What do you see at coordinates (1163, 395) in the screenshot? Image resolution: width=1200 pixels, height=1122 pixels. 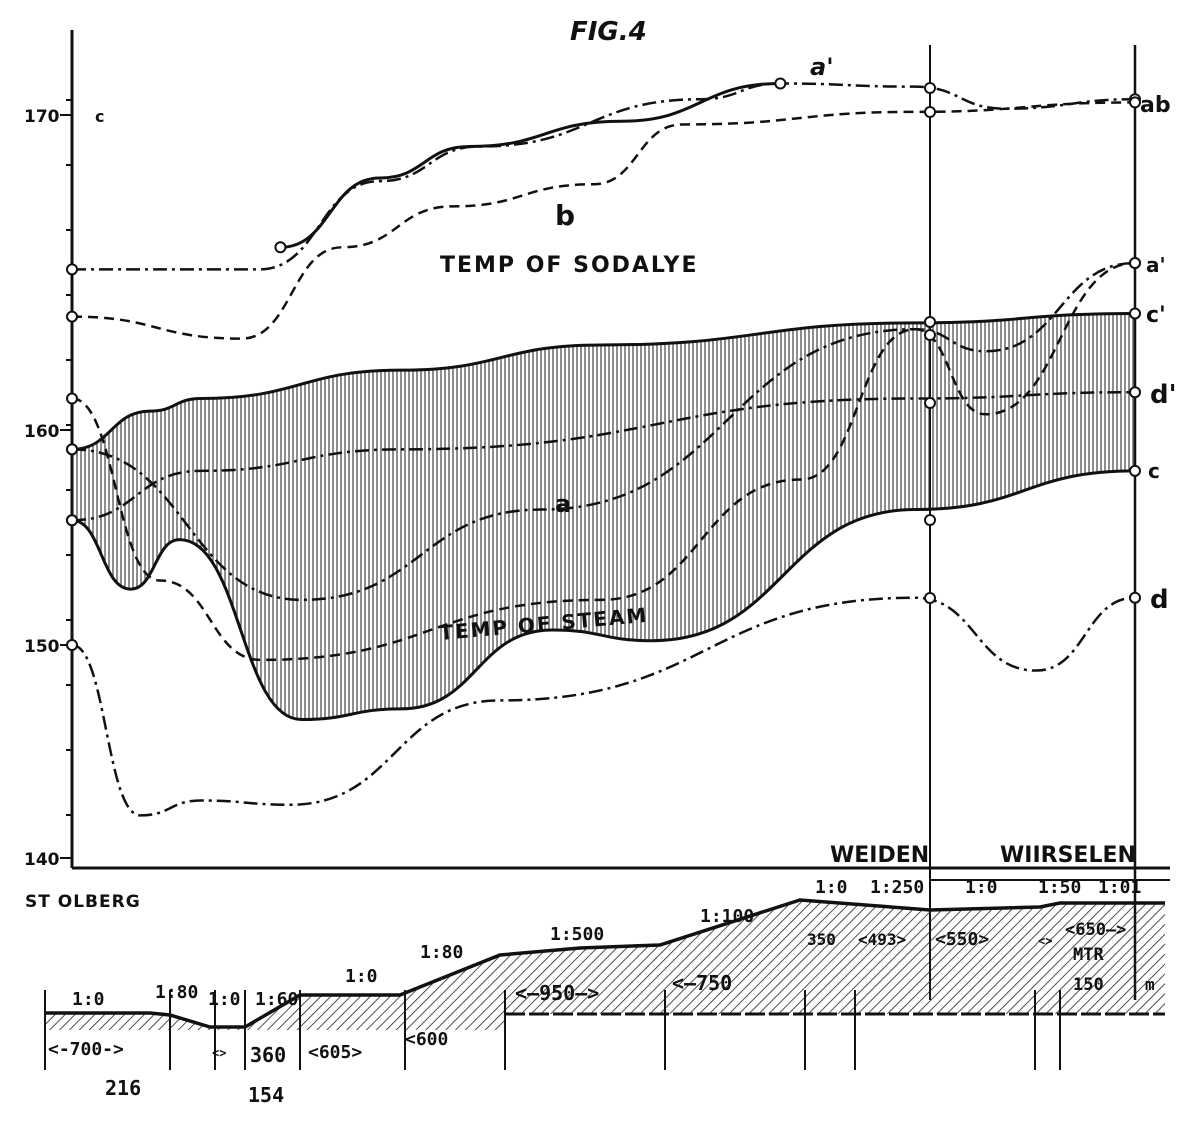 I see `right-label-d-prime: d'` at bounding box center [1163, 395].